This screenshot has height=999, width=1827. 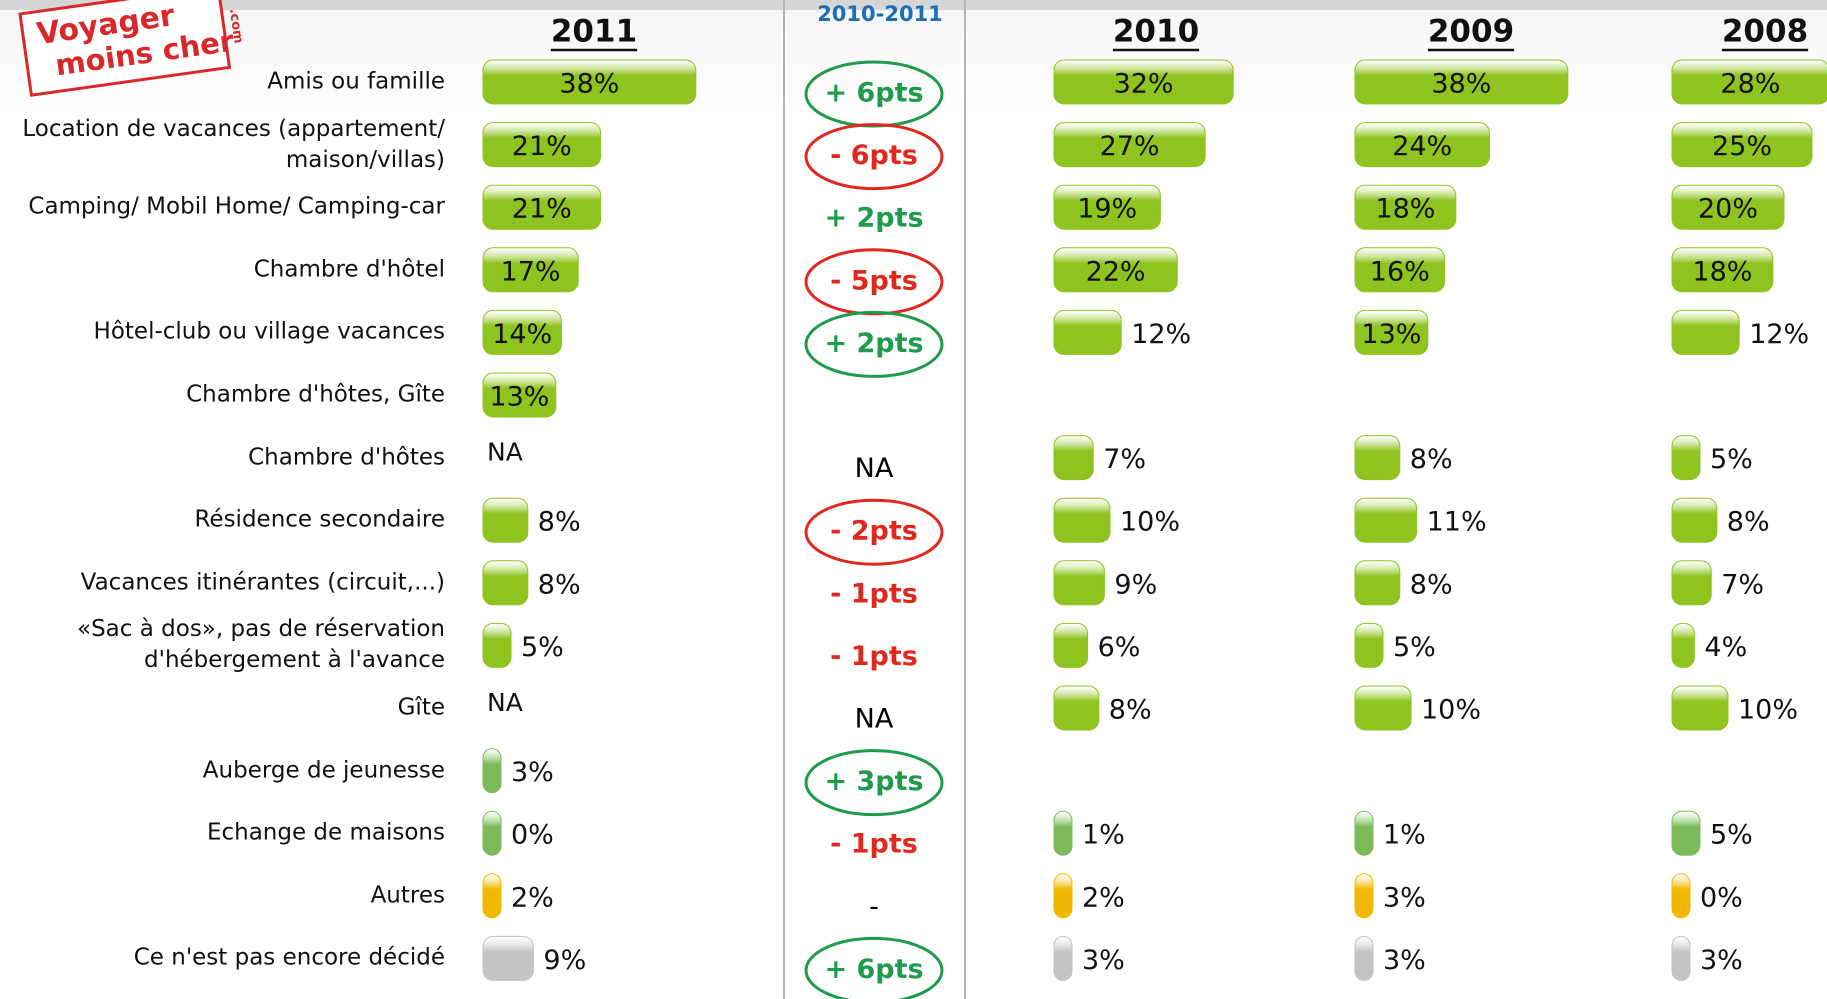 I want to click on value-label: 32%, so click(x=1144, y=84).